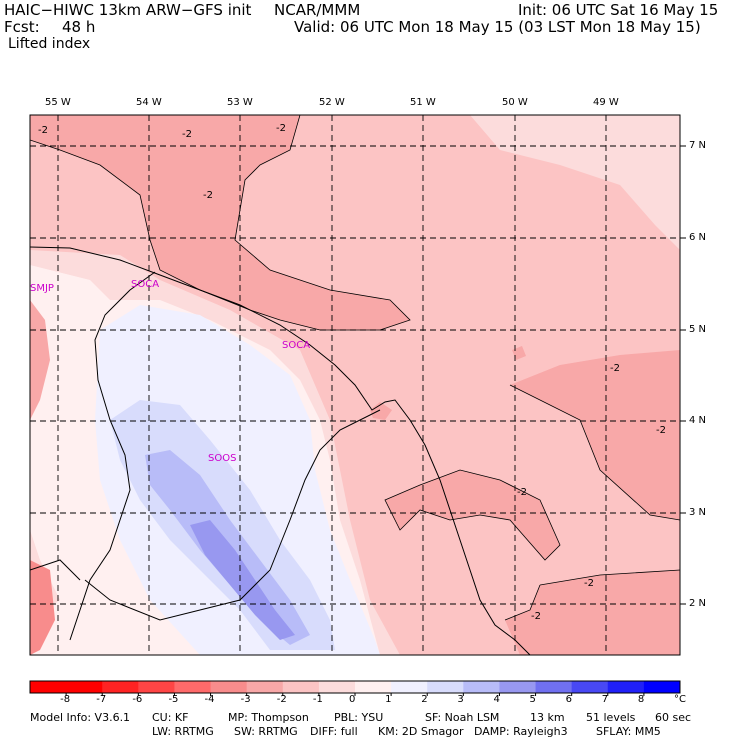 This screenshot has height=740, width=740. What do you see at coordinates (698, 237) in the screenshot?
I see `lat-label-6n: 6 N` at bounding box center [698, 237].